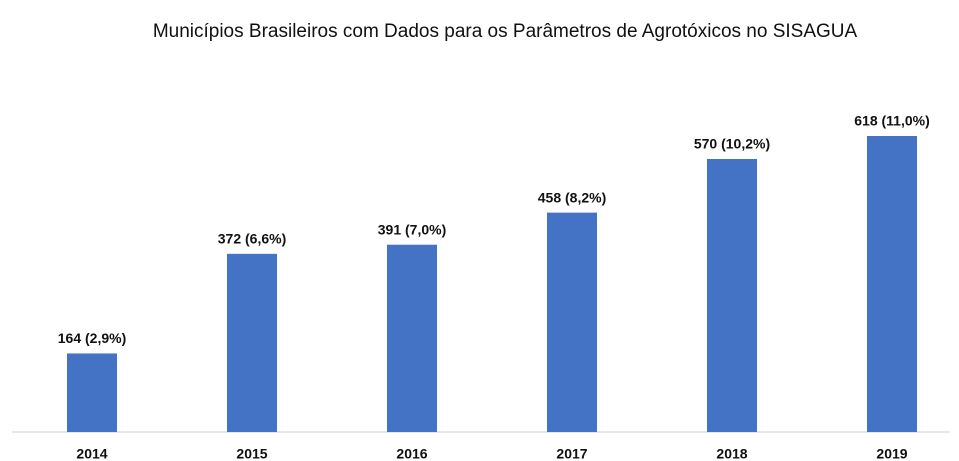  What do you see at coordinates (252, 239) in the screenshot?
I see `data-label: 372 (6,6%)` at bounding box center [252, 239].